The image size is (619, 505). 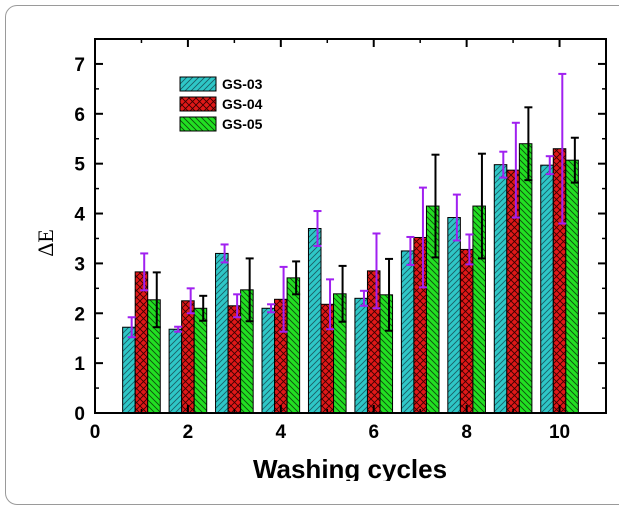 I want to click on legend-label-gs-04: GS-04, so click(x=242, y=104).